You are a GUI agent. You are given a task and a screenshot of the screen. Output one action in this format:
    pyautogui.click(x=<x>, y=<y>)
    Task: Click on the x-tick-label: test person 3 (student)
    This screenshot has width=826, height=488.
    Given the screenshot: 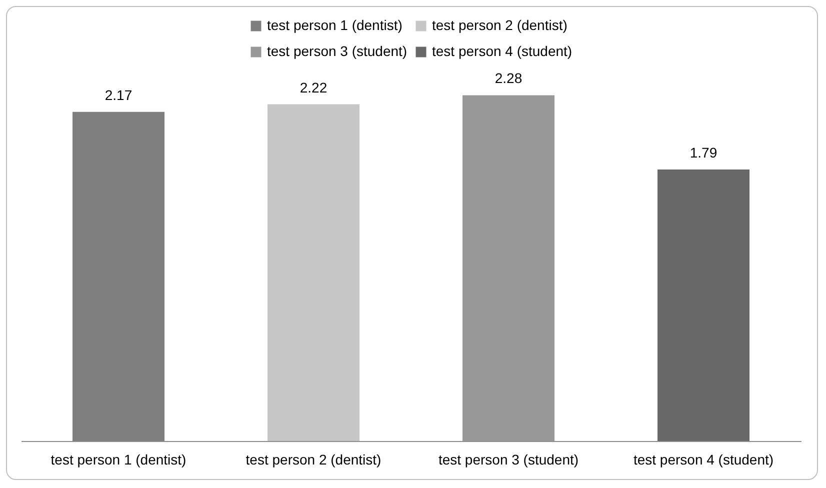 What is the action you would take?
    pyautogui.click(x=508, y=460)
    